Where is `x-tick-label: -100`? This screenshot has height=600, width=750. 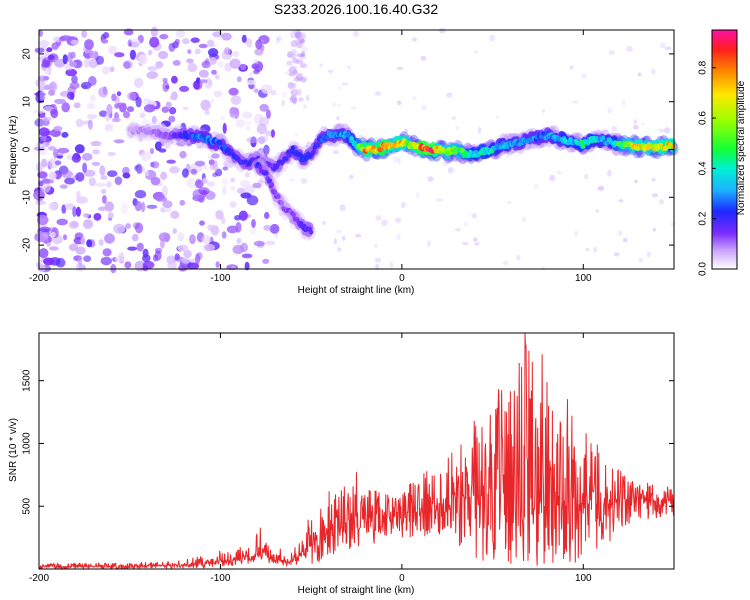
x-tick-label: -100 is located at coordinates (220, 578).